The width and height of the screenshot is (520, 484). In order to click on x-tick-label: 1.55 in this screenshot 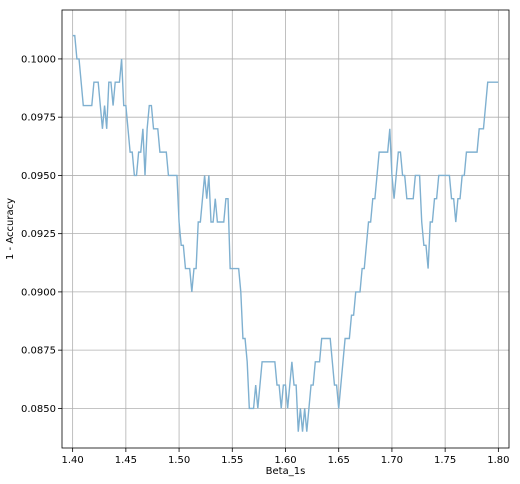, I will do `click(232, 460)`.